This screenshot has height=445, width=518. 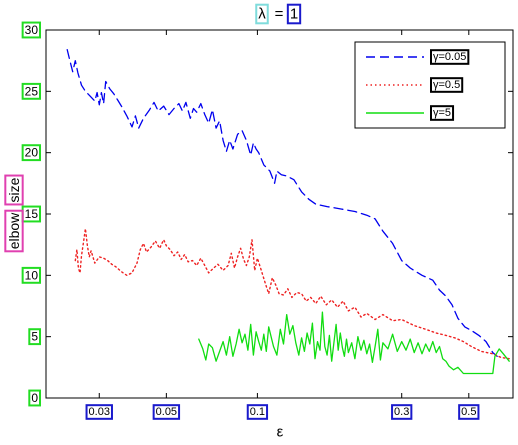 I want to click on chart-title-value: 1, so click(x=294, y=14).